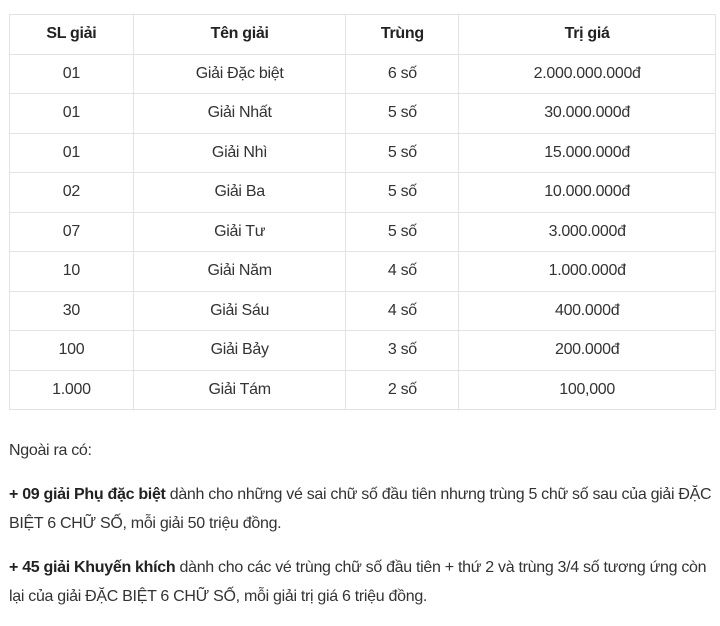  I want to click on cell-prize-name: Giải Bảy, so click(239, 350).